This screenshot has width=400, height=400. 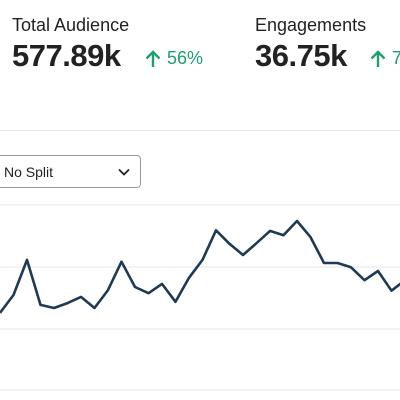 I want to click on split-dropdown: No Split, so click(x=70, y=171).